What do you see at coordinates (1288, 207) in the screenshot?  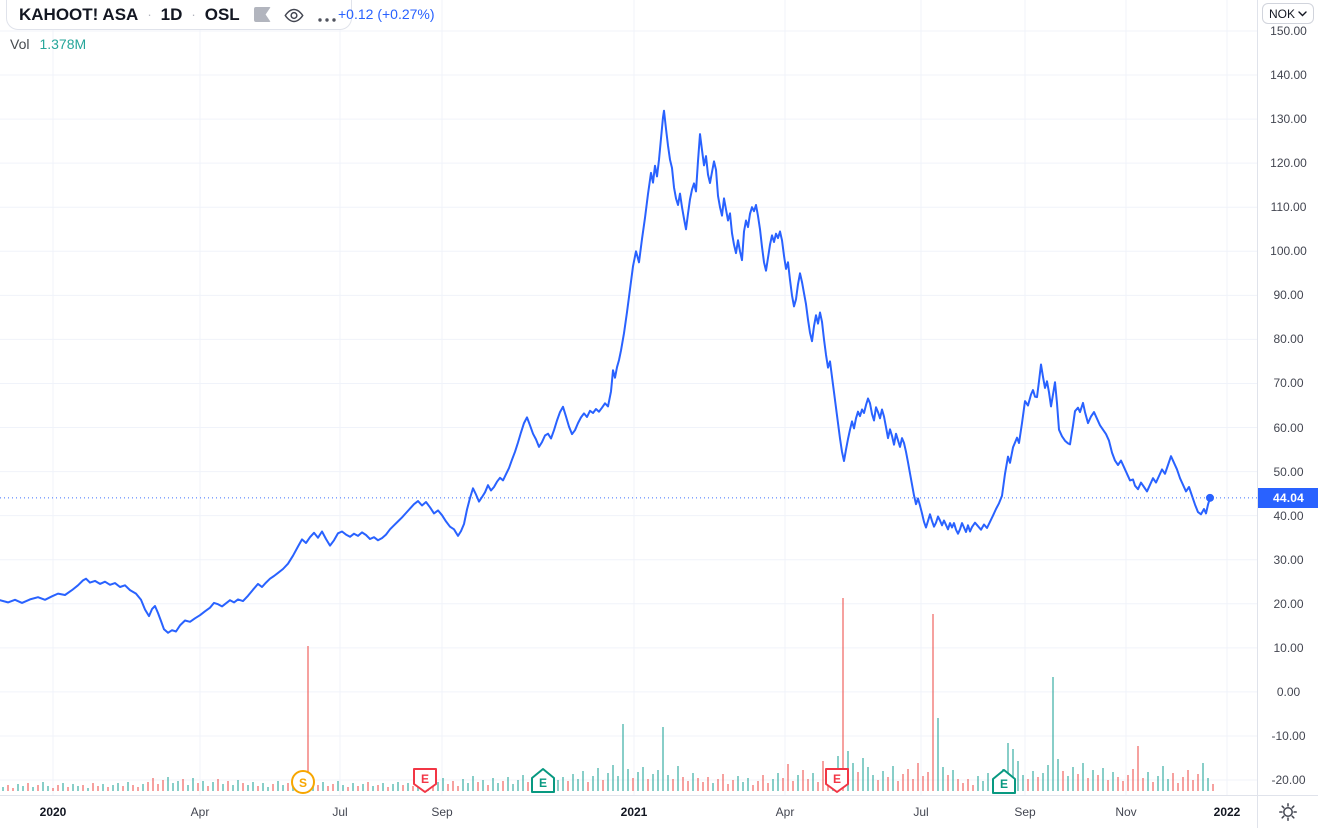 I see `price-tick-label: 110.00` at bounding box center [1288, 207].